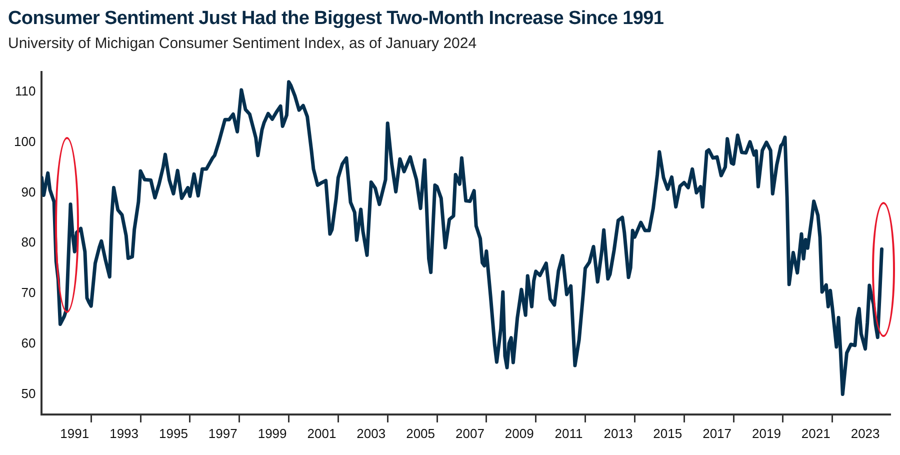 Image resolution: width=900 pixels, height=455 pixels. What do you see at coordinates (865, 433) in the screenshot?
I see `x-tick-label: 2023` at bounding box center [865, 433].